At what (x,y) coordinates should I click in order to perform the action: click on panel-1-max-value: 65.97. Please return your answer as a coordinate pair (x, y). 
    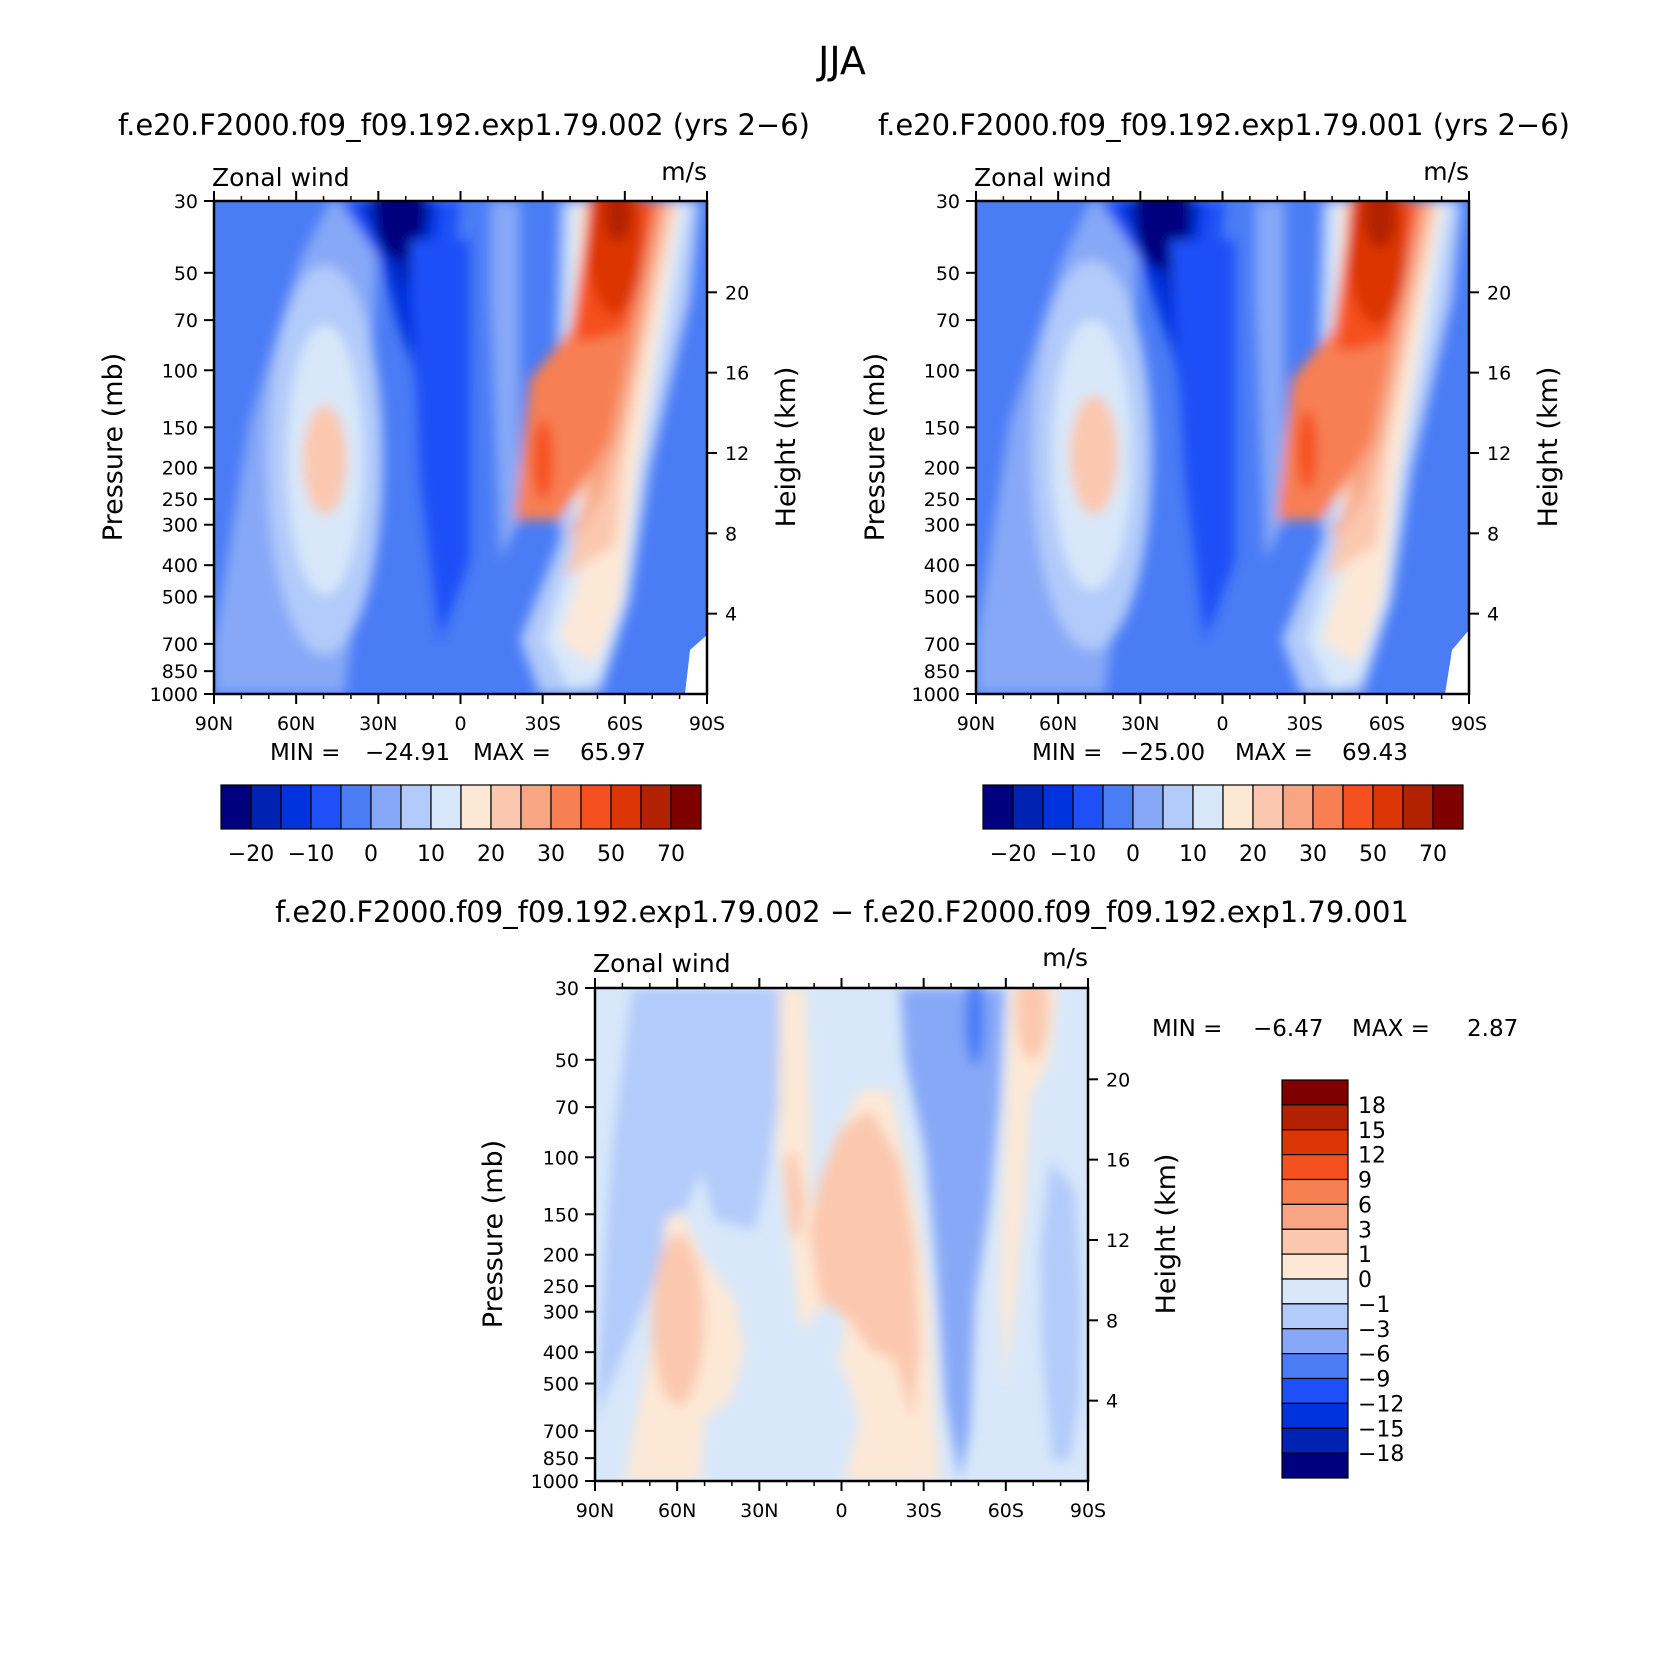
    Looking at the image, I should click on (613, 753).